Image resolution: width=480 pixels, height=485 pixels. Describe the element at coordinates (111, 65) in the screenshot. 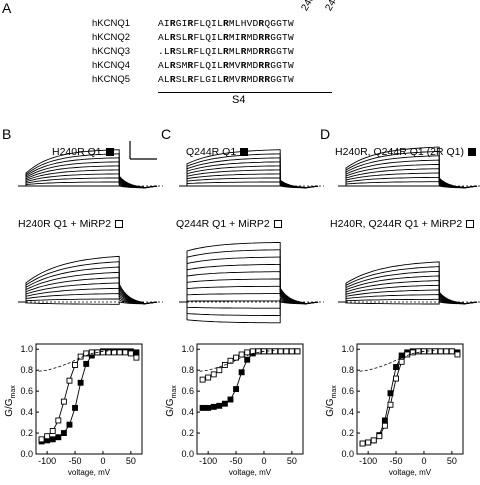

I see `sequence-name: hKCNQ4` at that location.